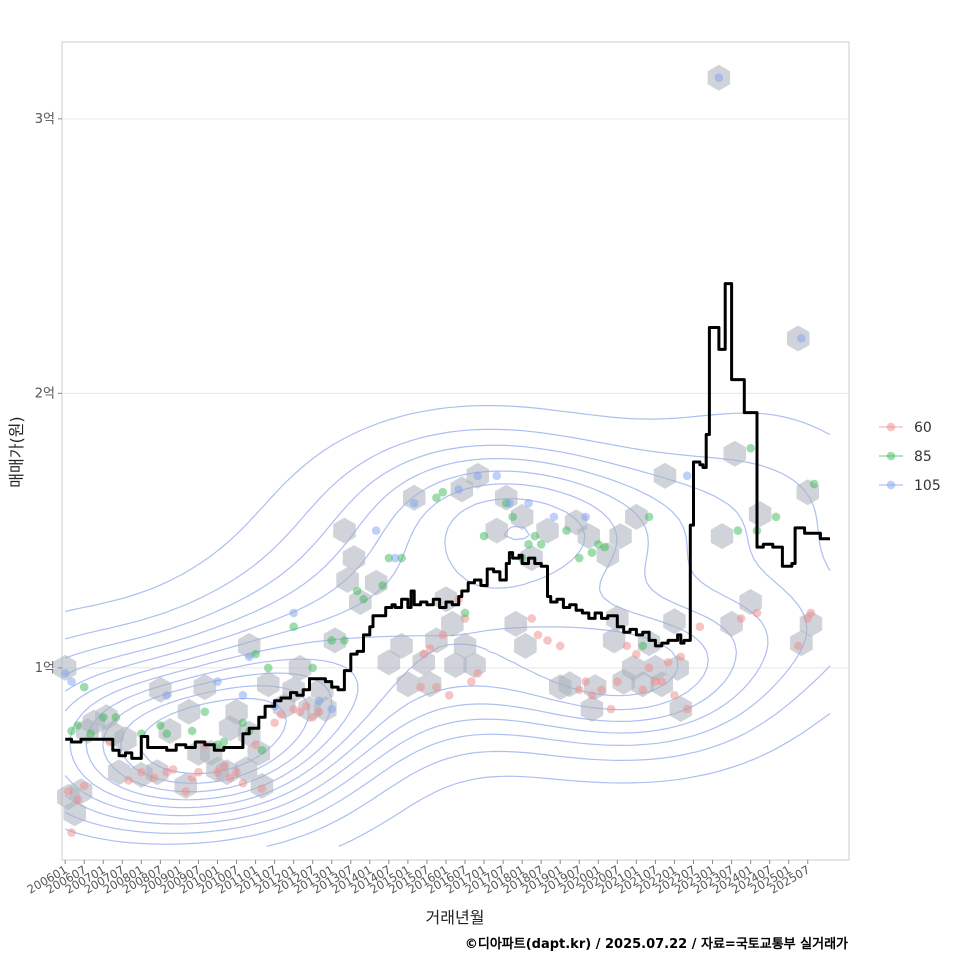  Describe the element at coordinates (923, 428) in the screenshot. I see `legend-label: 60` at that location.